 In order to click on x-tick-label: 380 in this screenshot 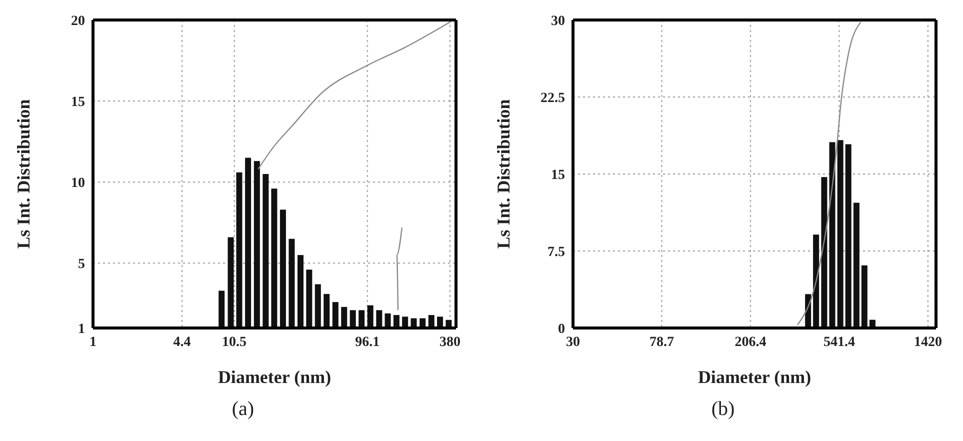, I will do `click(449, 342)`.